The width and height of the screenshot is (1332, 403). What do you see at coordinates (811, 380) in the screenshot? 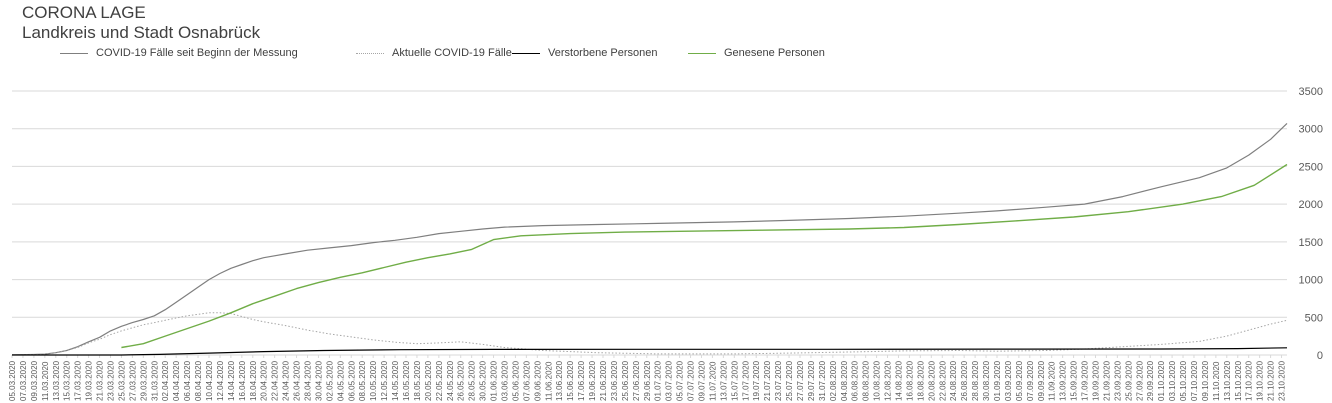
I see `x-tick-label: 29.07.2020` at bounding box center [811, 380].